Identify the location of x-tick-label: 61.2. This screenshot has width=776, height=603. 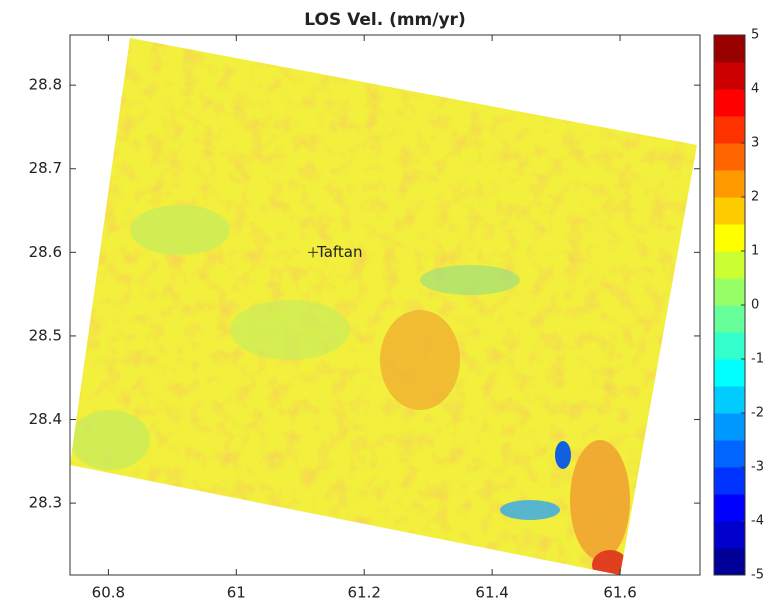
(364, 593).